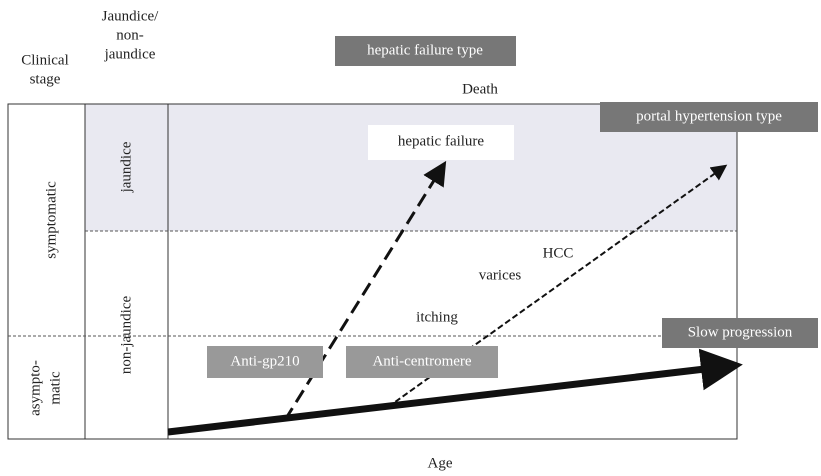 The width and height of the screenshot is (821, 476). I want to click on label: itching, so click(437, 317).